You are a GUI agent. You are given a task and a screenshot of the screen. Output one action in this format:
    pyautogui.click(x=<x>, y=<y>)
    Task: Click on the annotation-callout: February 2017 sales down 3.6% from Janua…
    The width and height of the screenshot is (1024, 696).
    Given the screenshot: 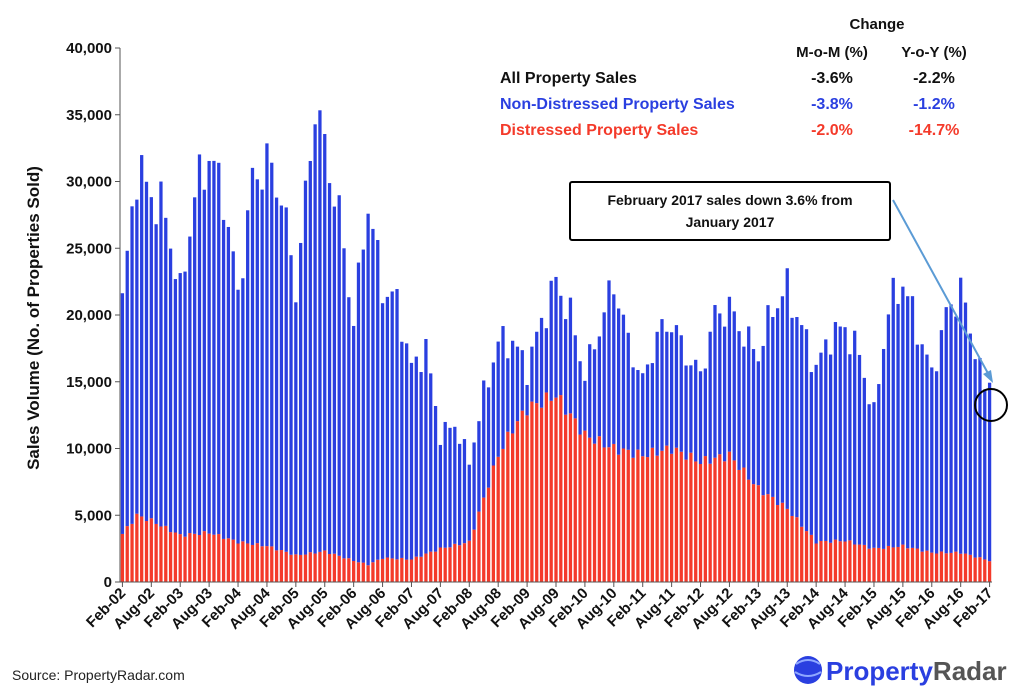 What is the action you would take?
    pyautogui.click(x=788, y=301)
    